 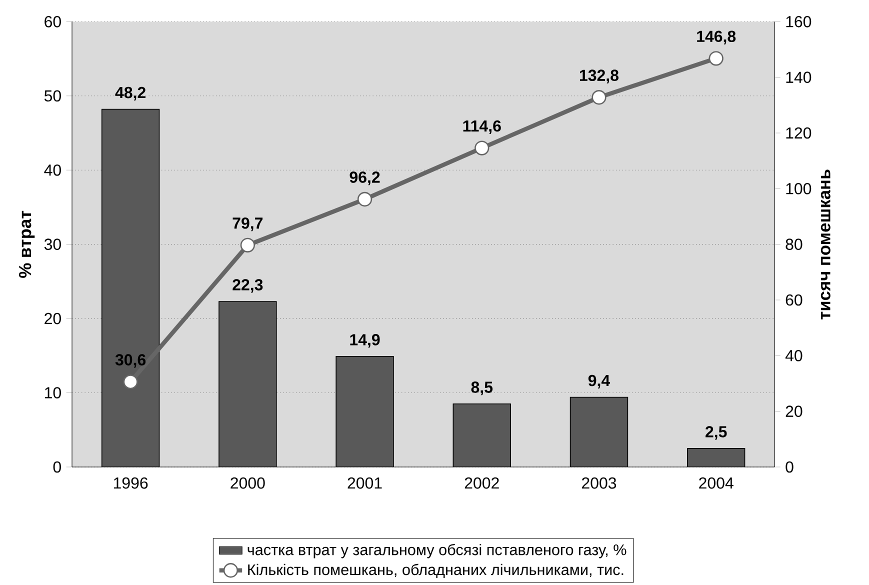 What do you see at coordinates (794, 300) in the screenshot?
I see `y2-tick-label: 60` at bounding box center [794, 300].